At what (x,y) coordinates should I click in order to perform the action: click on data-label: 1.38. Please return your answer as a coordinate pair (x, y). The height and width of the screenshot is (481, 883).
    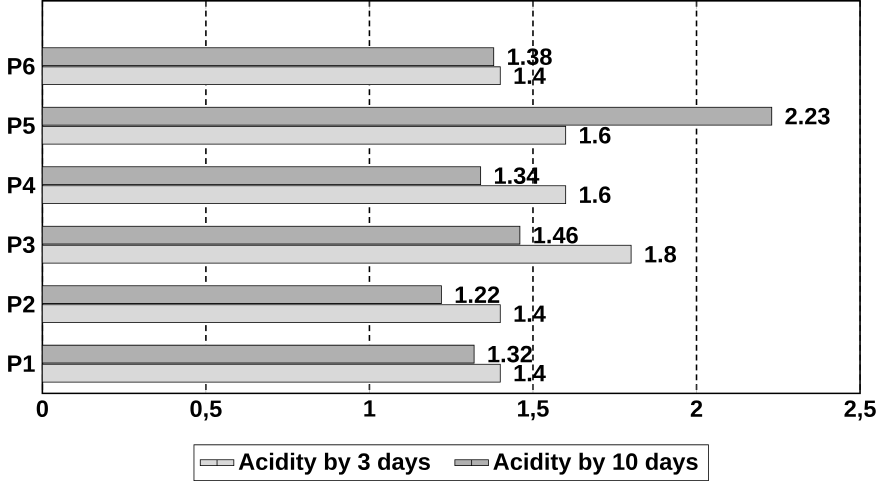
    Looking at the image, I should click on (530, 57).